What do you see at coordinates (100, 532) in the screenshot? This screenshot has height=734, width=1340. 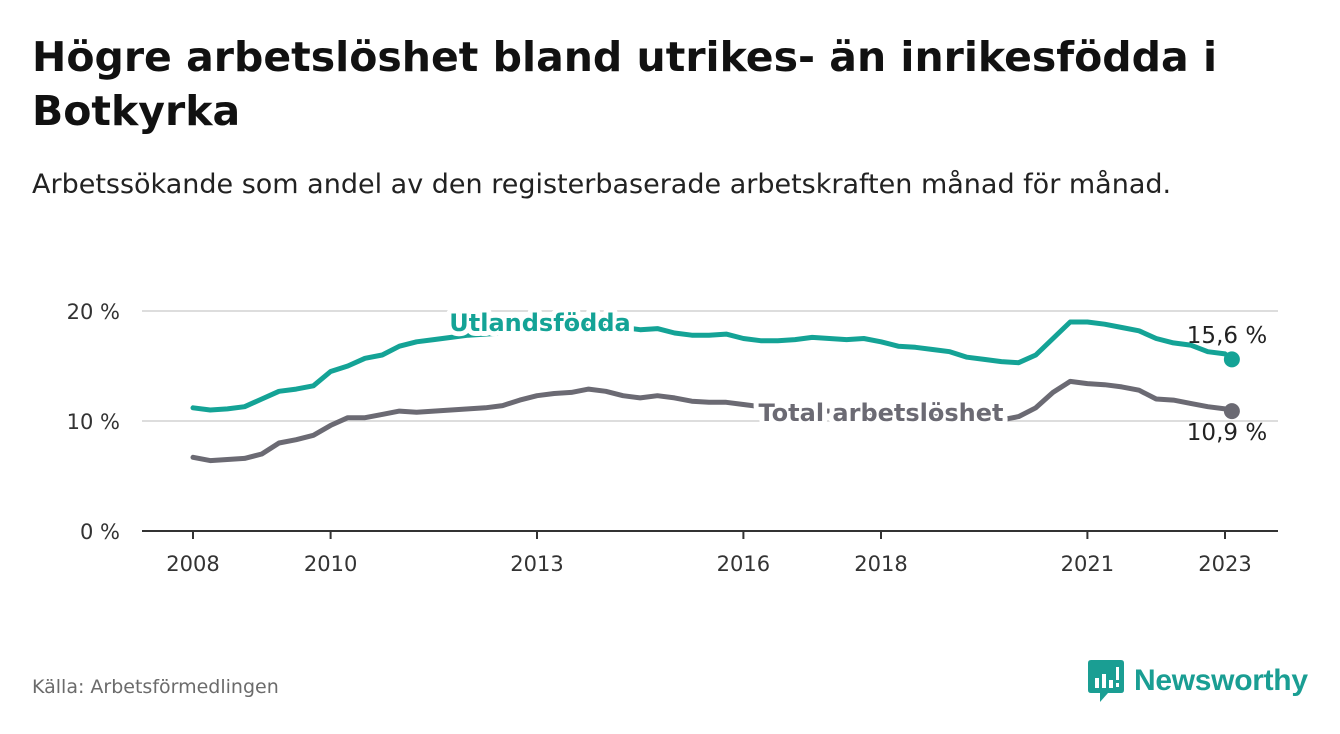 I see `y-tick-label: 0 %` at bounding box center [100, 532].